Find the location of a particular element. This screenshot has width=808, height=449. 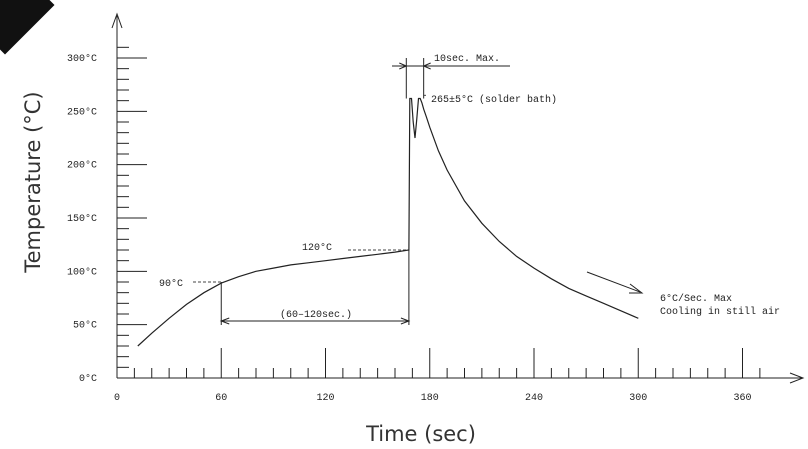

annotation-label: 265±5°C (solder bath) is located at coordinates (494, 100).